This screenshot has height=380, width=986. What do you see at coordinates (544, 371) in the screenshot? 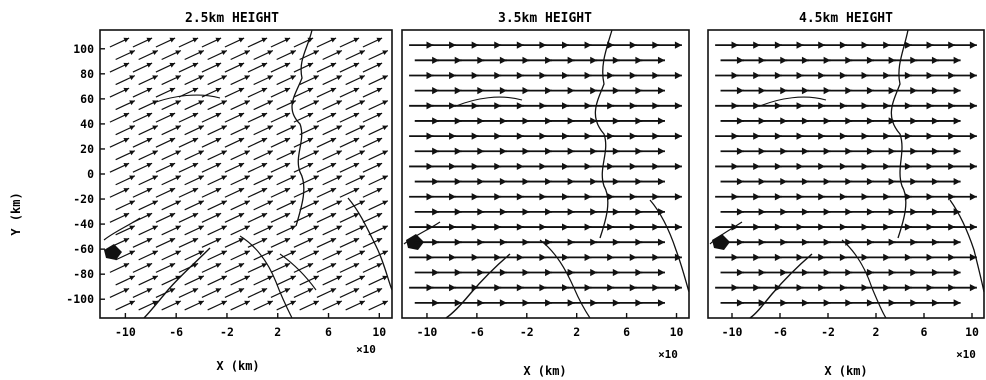
I see `x-axis-label: X (km)` at bounding box center [544, 371].